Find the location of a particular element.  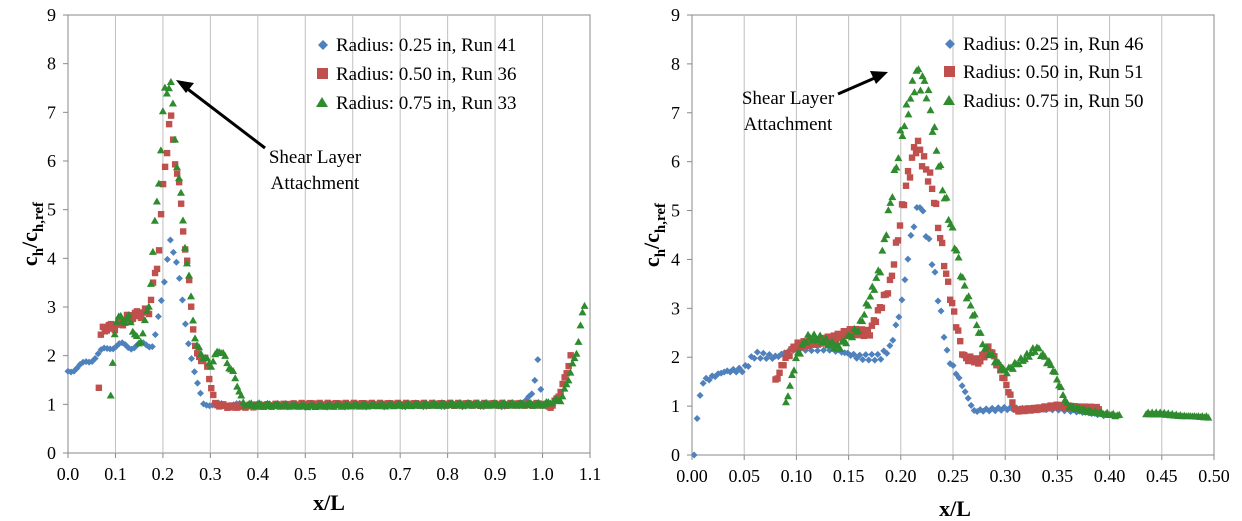

x-tick-label: 0.8 is located at coordinates (447, 474).